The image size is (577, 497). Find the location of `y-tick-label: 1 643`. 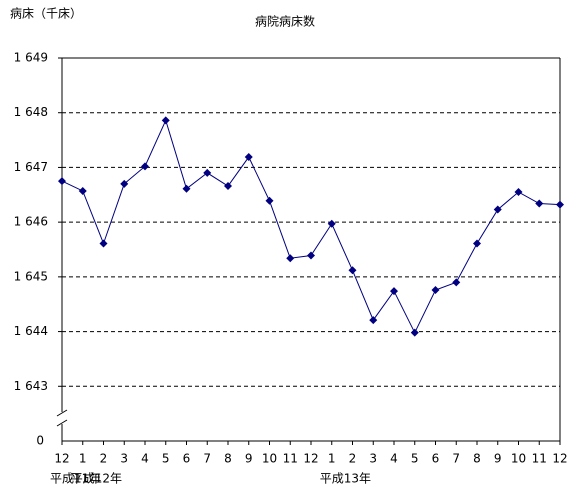

y-tick-label: 1 643 is located at coordinates (31, 386).